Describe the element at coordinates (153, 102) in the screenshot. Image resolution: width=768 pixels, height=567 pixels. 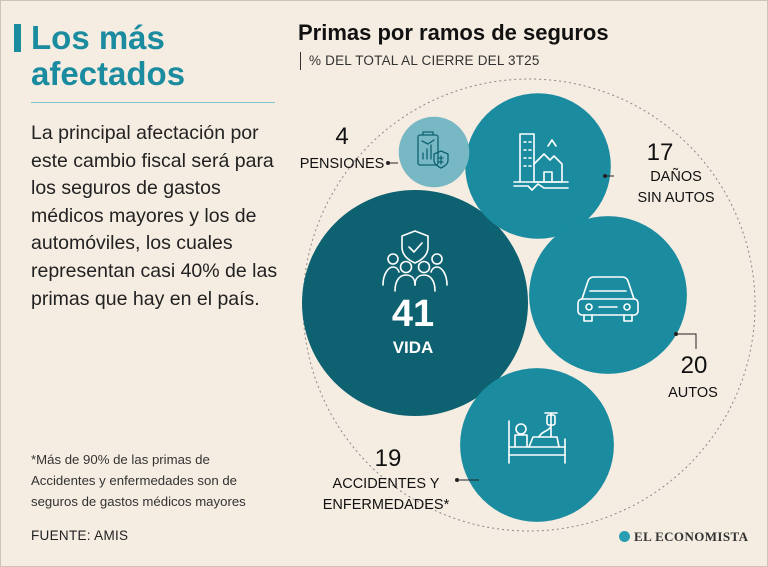
I see `headline-divider` at that location.